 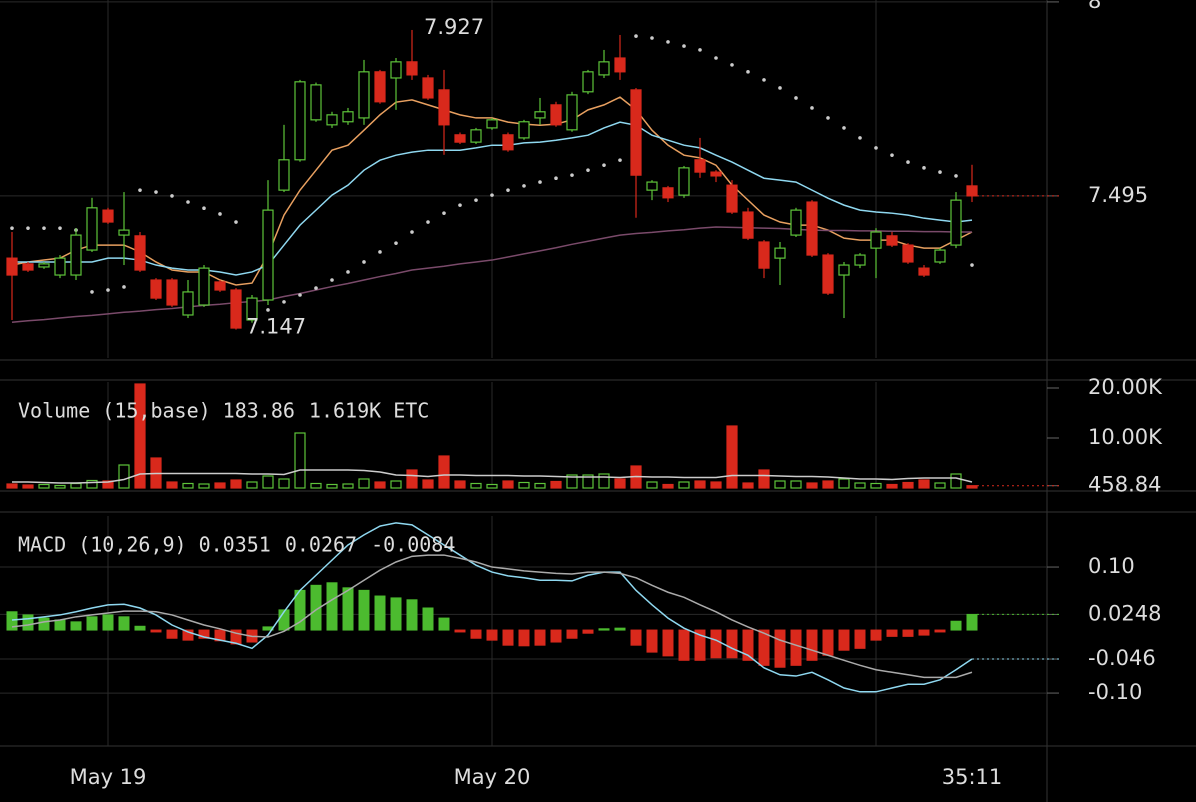 I want to click on y-tick-label: 20.00K, so click(x=1125, y=387).